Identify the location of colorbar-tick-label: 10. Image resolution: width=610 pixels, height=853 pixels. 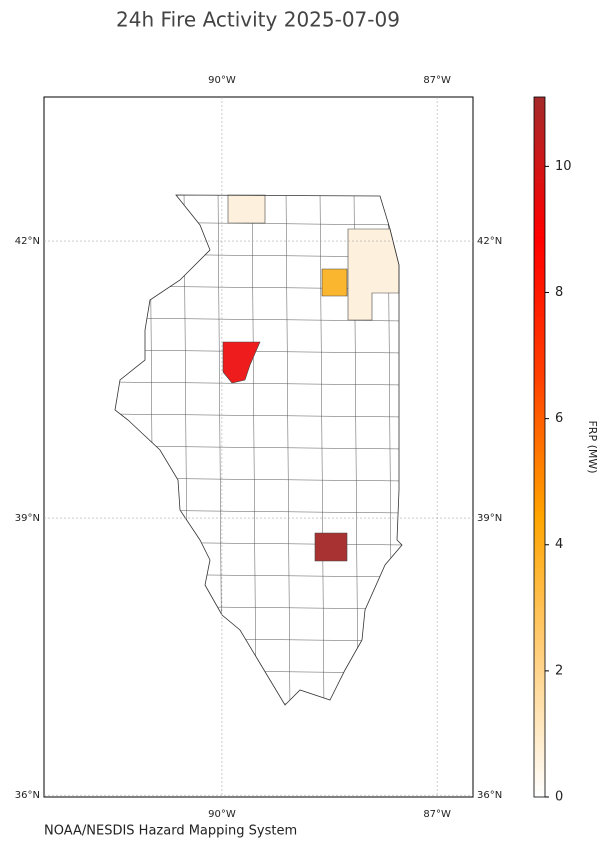
(563, 166).